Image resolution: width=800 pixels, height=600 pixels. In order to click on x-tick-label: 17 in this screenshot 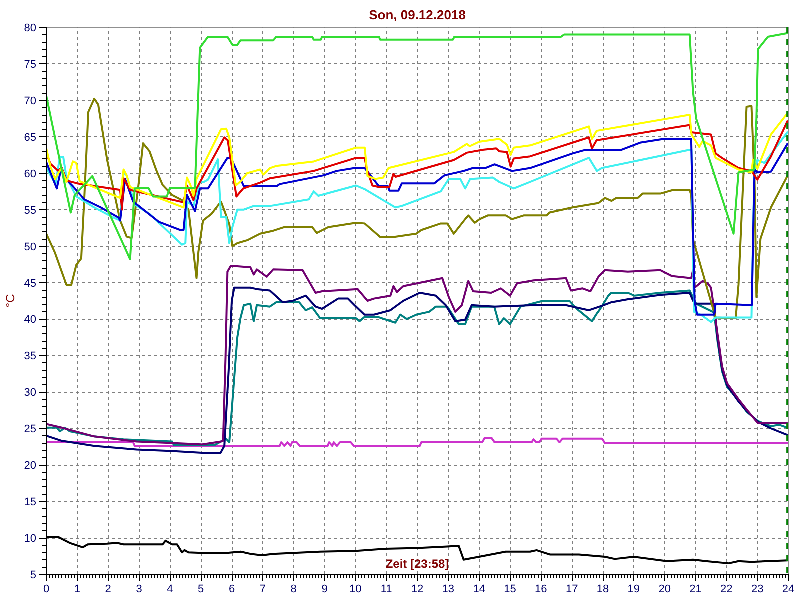, I will do `click(572, 590)`.